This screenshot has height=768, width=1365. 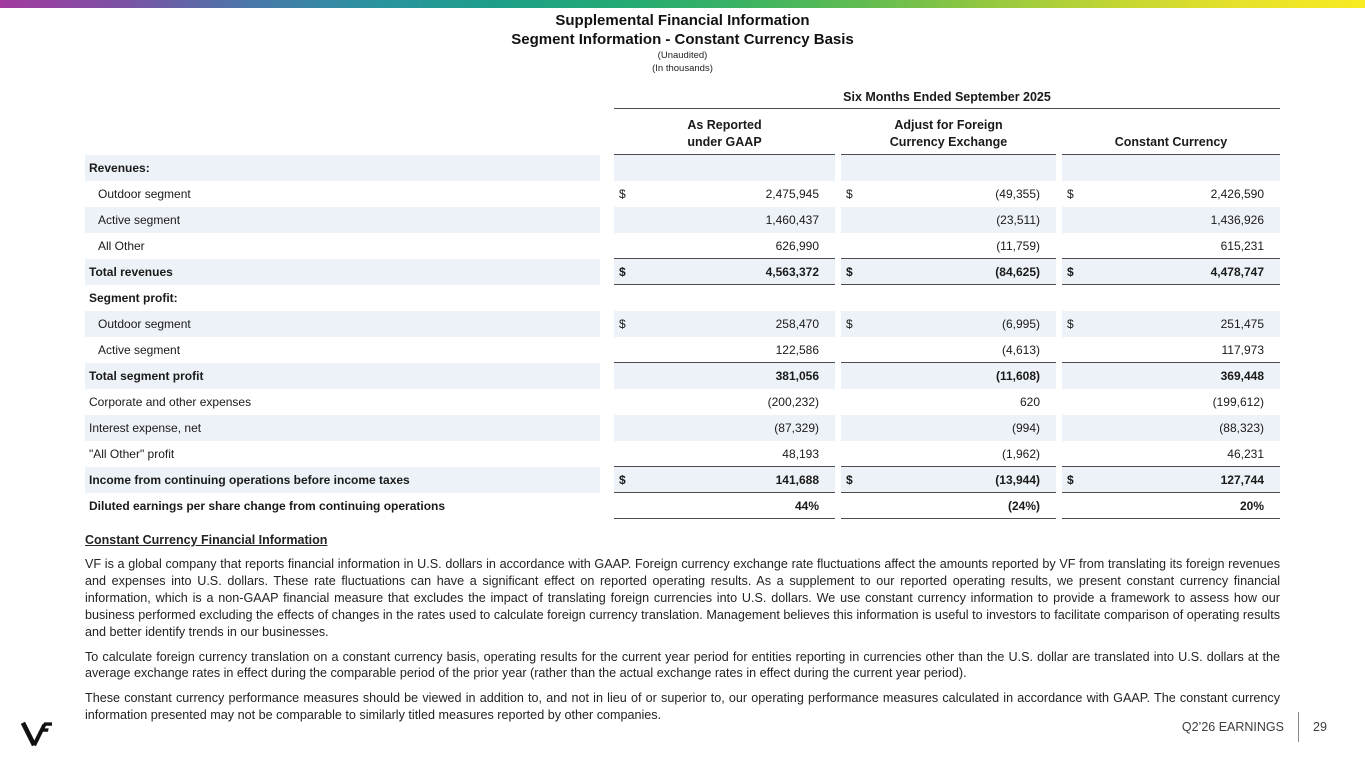 What do you see at coordinates (792, 271) in the screenshot?
I see `cell-value: 4,563,372` at bounding box center [792, 271].